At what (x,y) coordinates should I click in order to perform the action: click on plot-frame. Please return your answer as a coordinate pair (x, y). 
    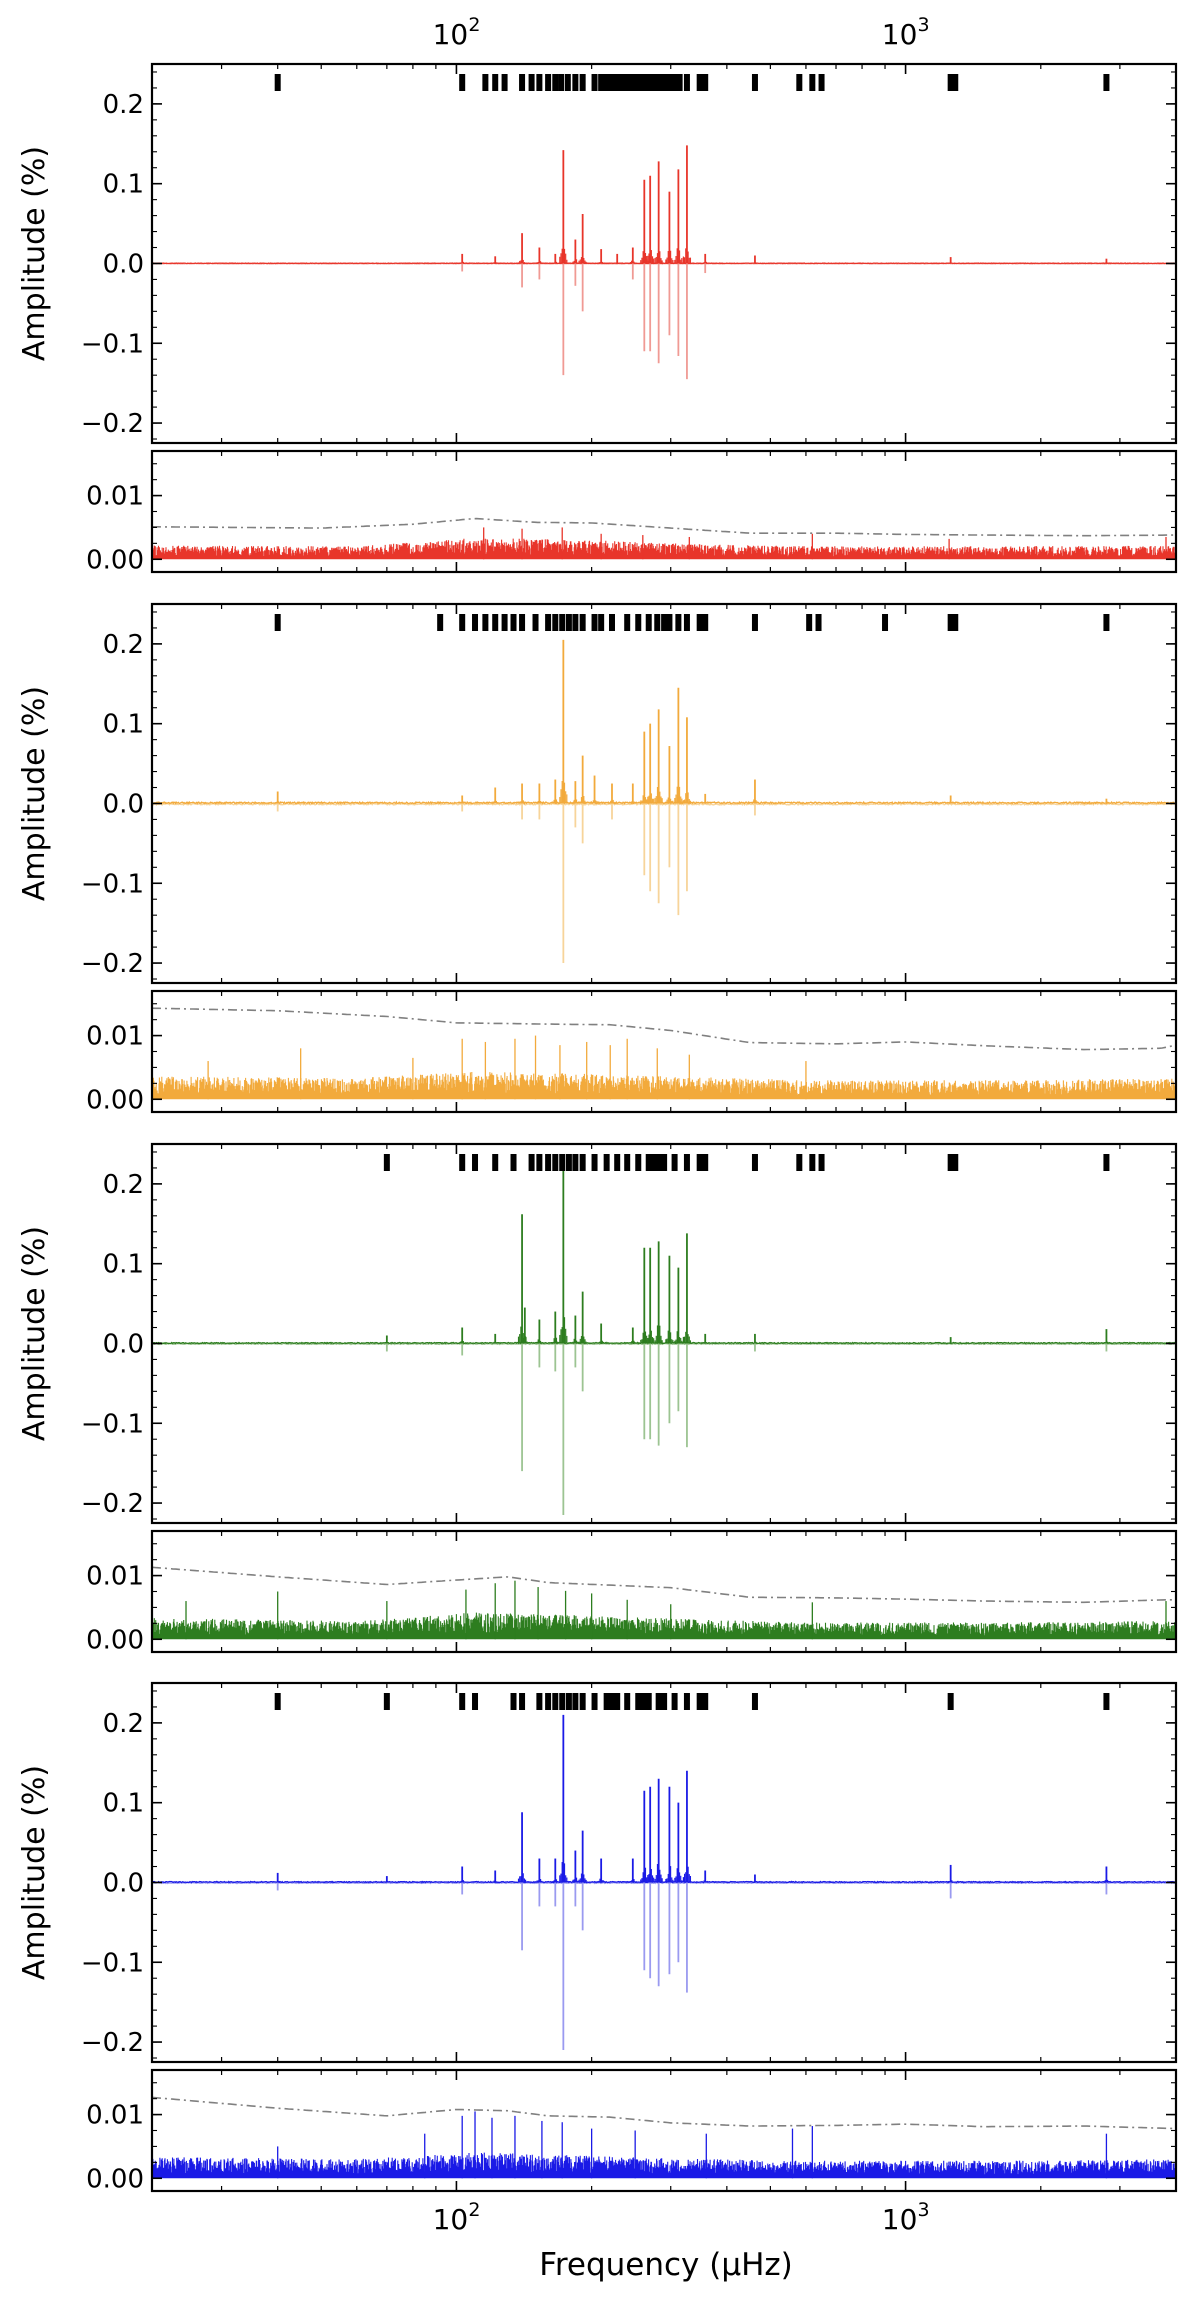
    Looking at the image, I should click on (664, 1333).